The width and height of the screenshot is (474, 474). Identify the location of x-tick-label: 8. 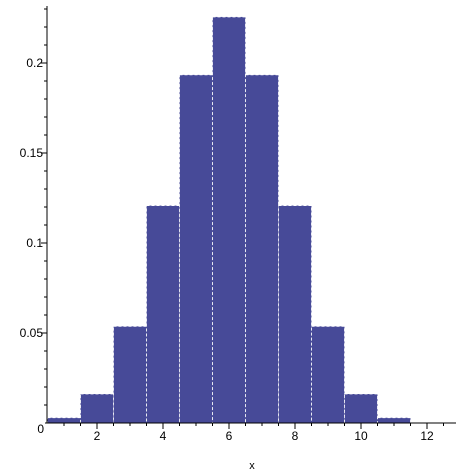
(295, 436).